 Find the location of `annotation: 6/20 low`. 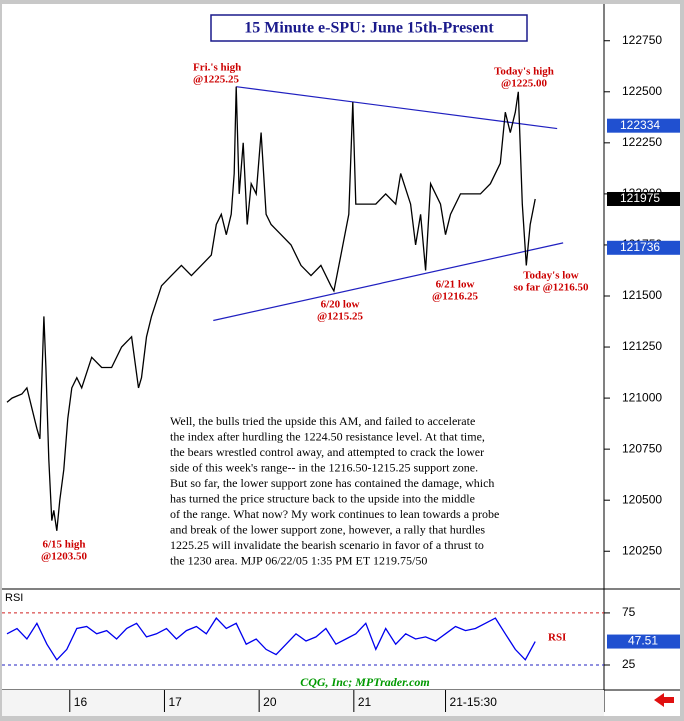

annotation: 6/20 low is located at coordinates (340, 305).